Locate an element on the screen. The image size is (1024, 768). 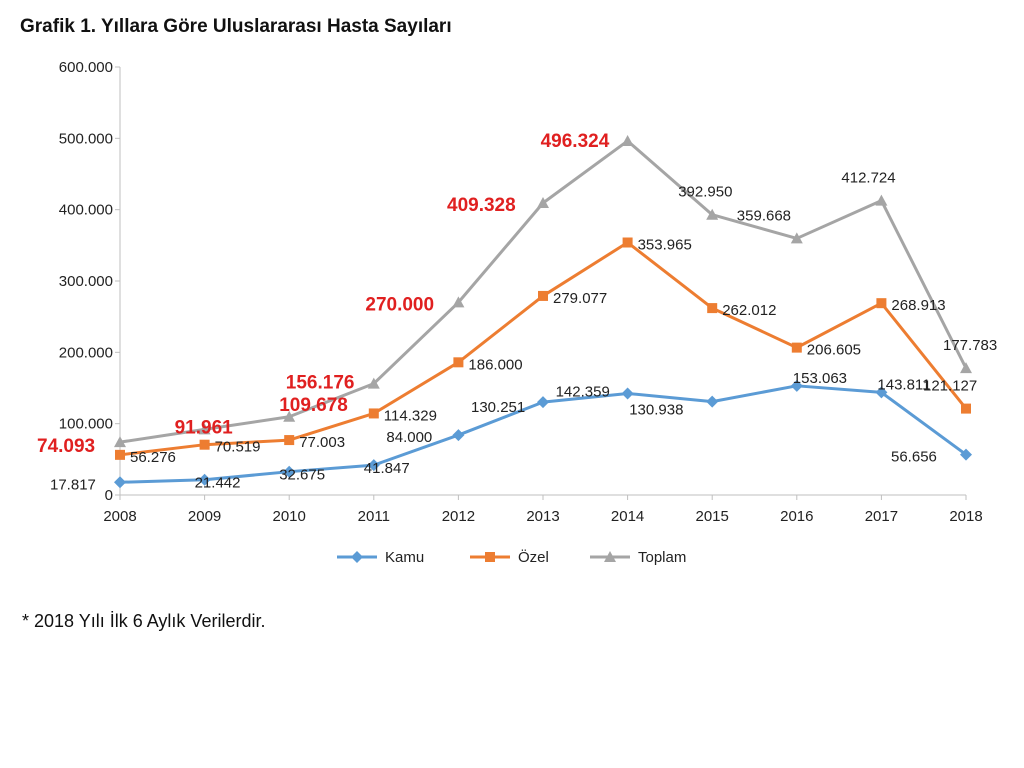
data-label-kamu: 56.656 is located at coordinates (914, 457).